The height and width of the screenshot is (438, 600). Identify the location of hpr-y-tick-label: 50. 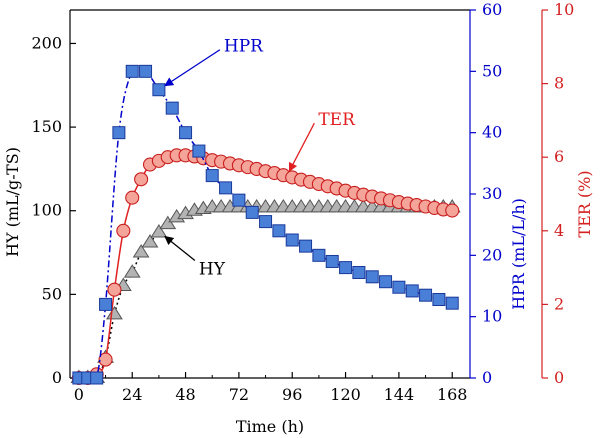
(492, 70).